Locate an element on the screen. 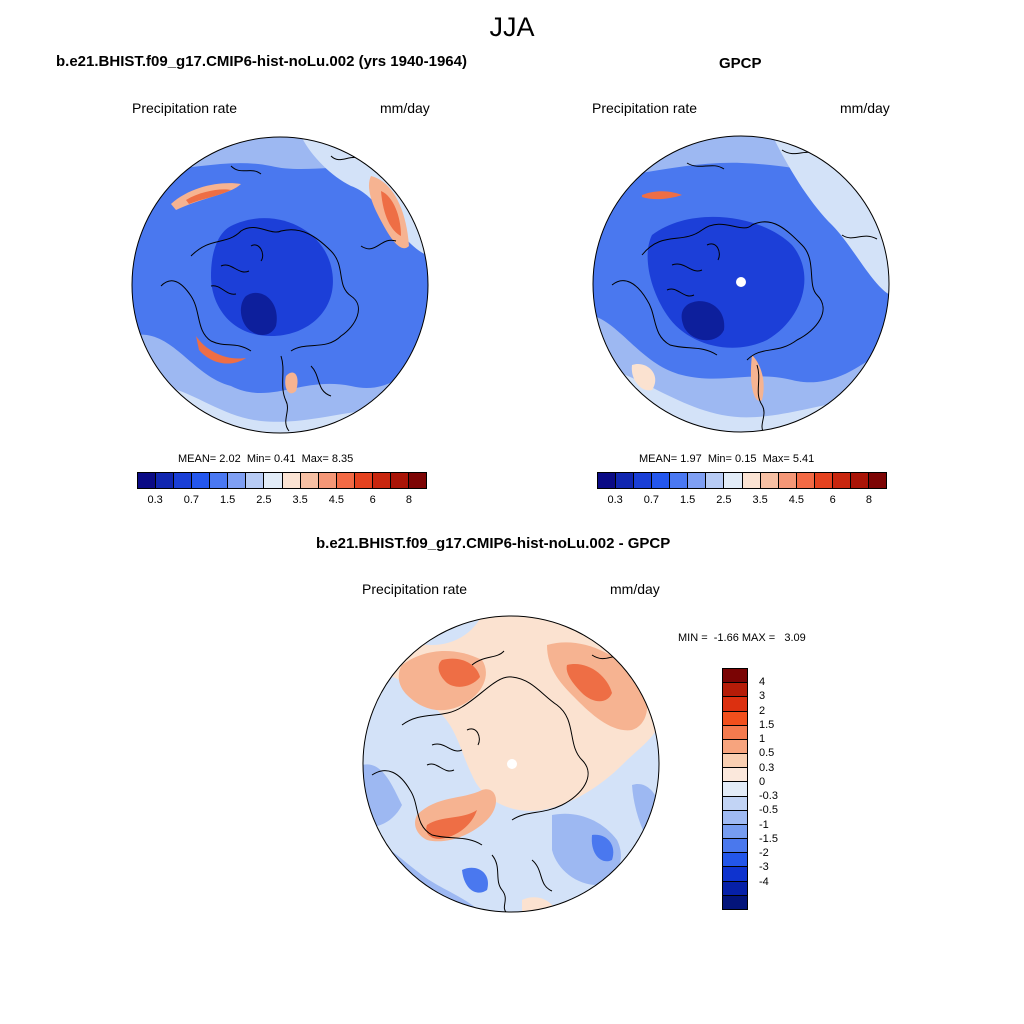 The image size is (1024, 1024). diff-colorbar-tick-label: -2 is located at coordinates (764, 853).